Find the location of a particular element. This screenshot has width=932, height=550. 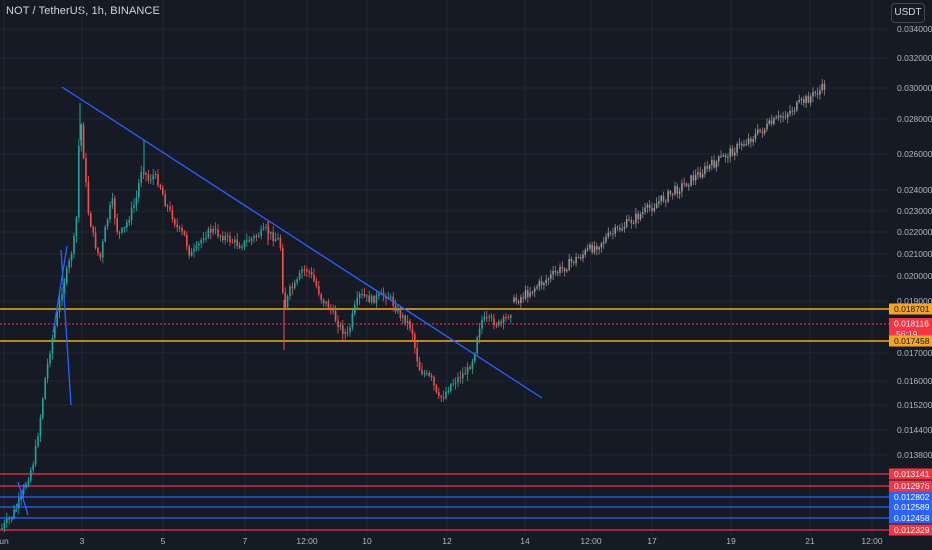

chart-title: NOT / TetherUS, 1h, BINANCE is located at coordinates (83, 11).